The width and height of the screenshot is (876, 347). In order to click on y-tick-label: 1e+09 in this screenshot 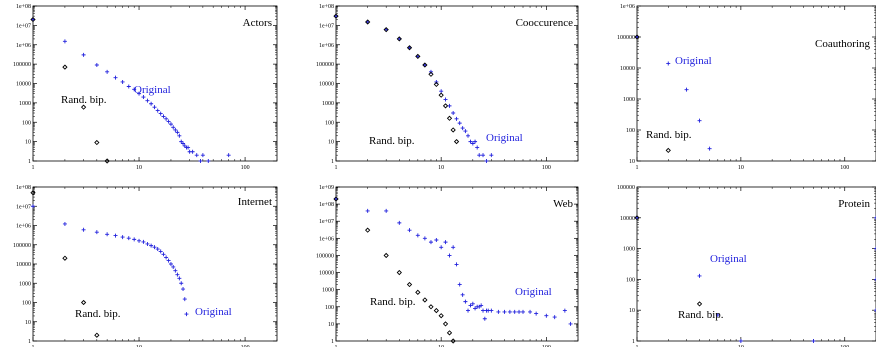, I will do `click(326, 188)`.